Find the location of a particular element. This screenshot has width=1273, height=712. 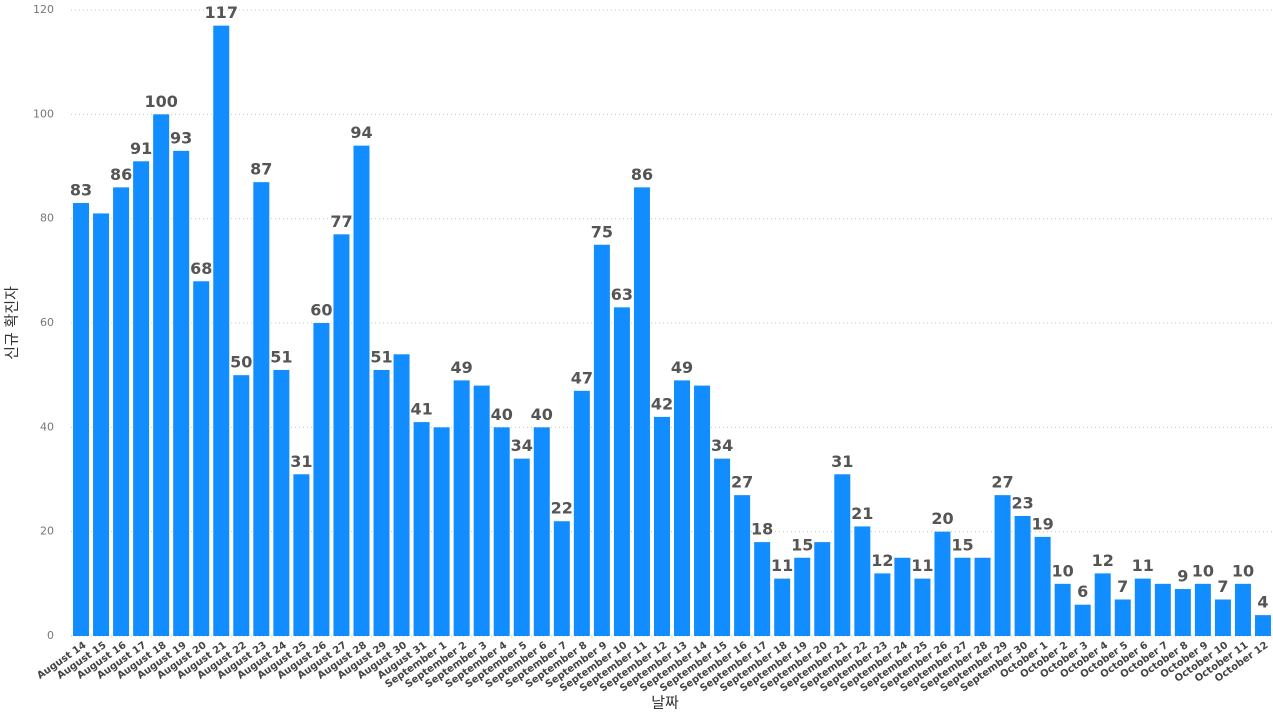

data-label: 18 is located at coordinates (762, 529).